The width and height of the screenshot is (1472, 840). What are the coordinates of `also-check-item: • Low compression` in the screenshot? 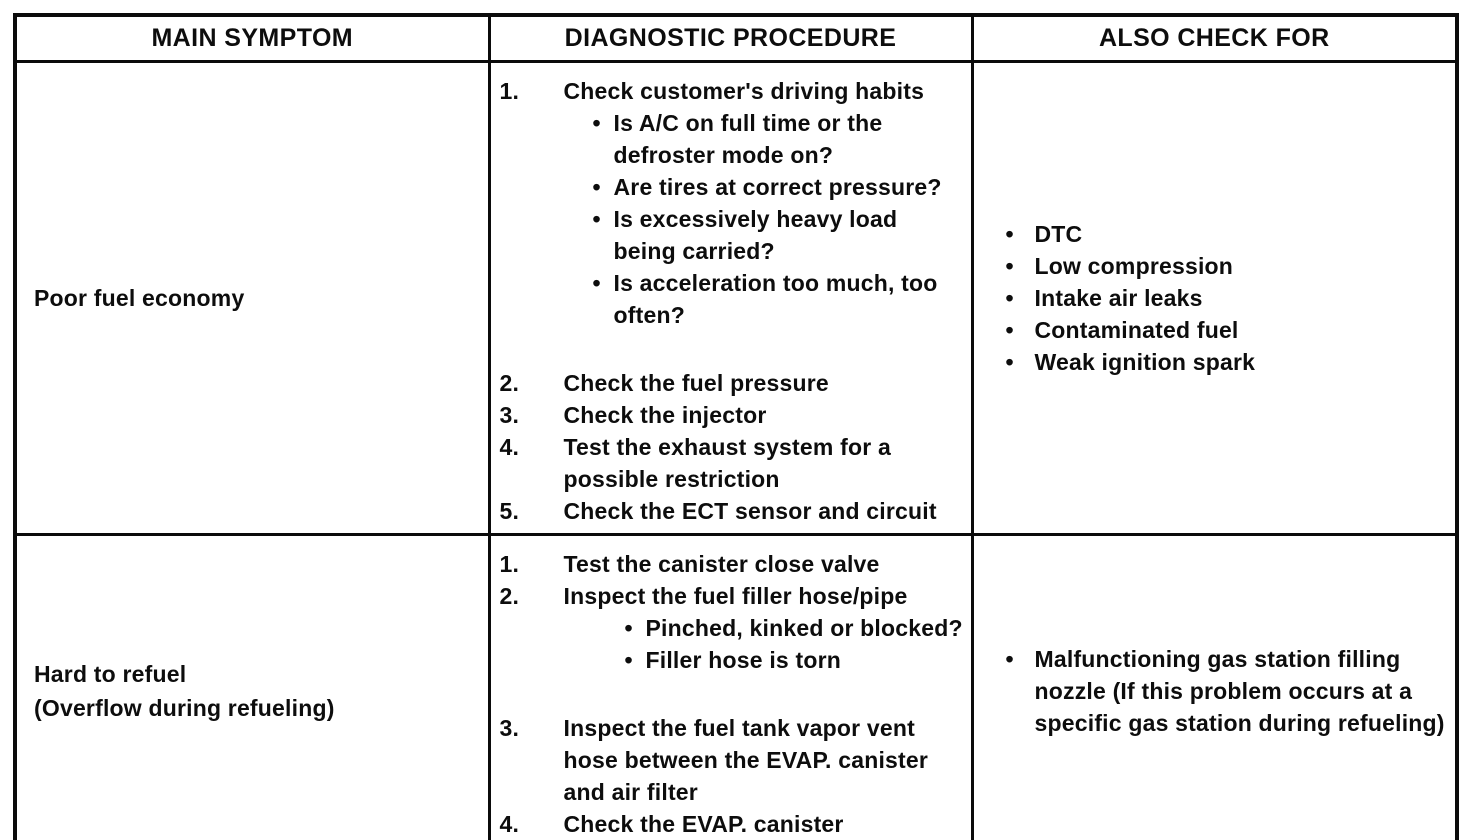 It's located at (1226, 266).